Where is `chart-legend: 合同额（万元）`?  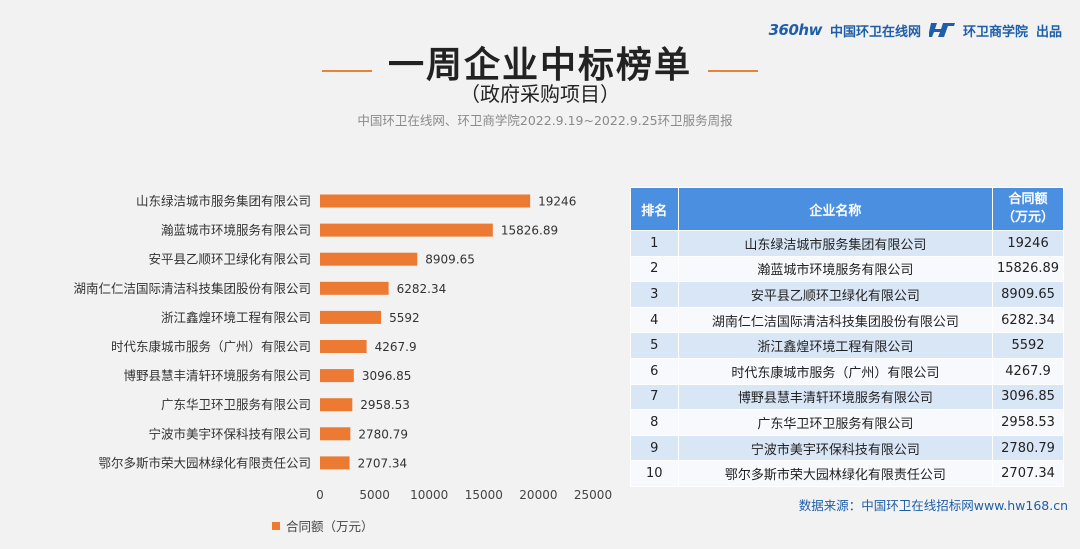
chart-legend: 合同额（万元） is located at coordinates (323, 525).